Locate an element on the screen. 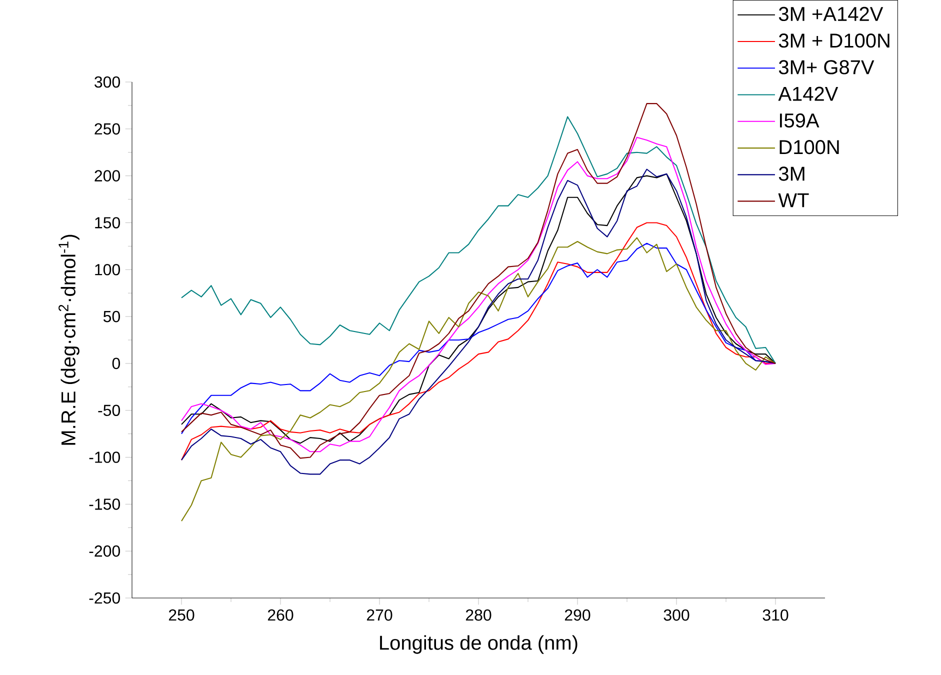  x-tick-label: 250 is located at coordinates (181, 615).